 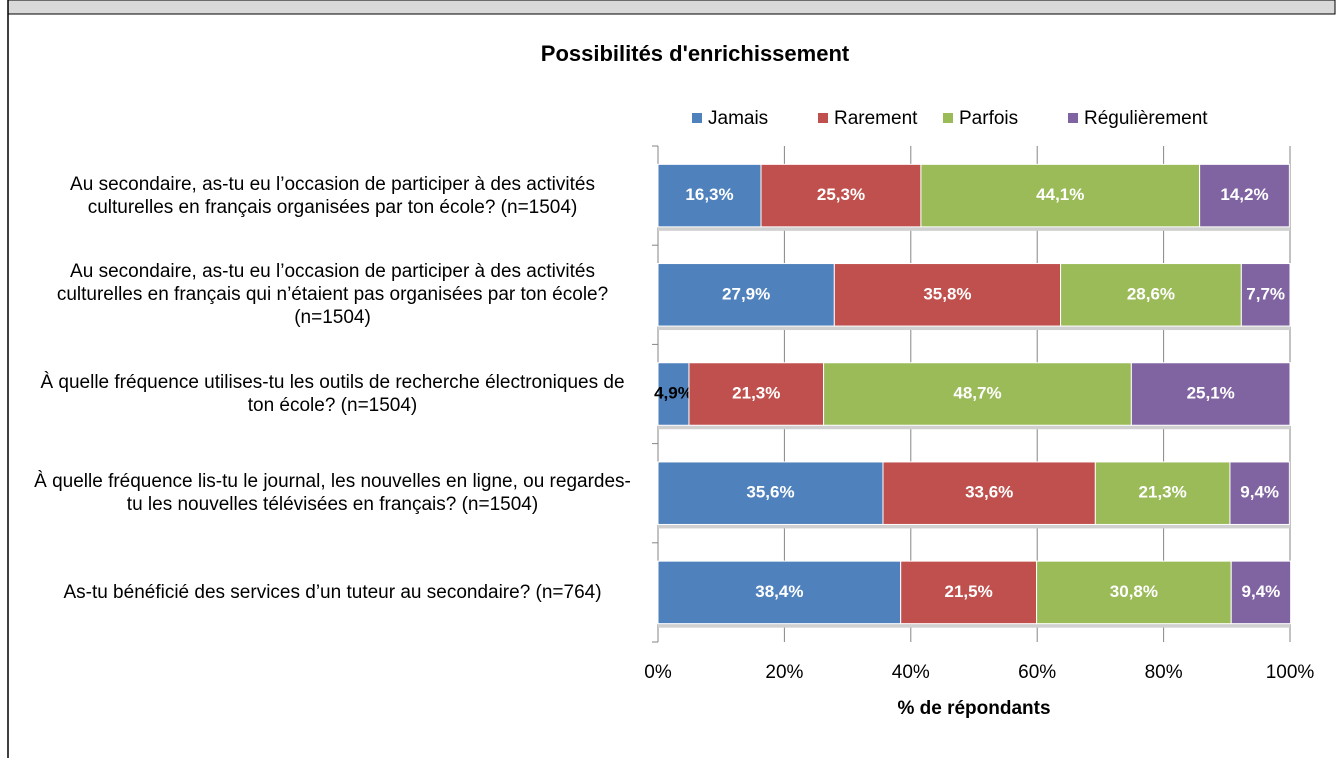 I want to click on data-label: 35,8%, so click(x=947, y=293).